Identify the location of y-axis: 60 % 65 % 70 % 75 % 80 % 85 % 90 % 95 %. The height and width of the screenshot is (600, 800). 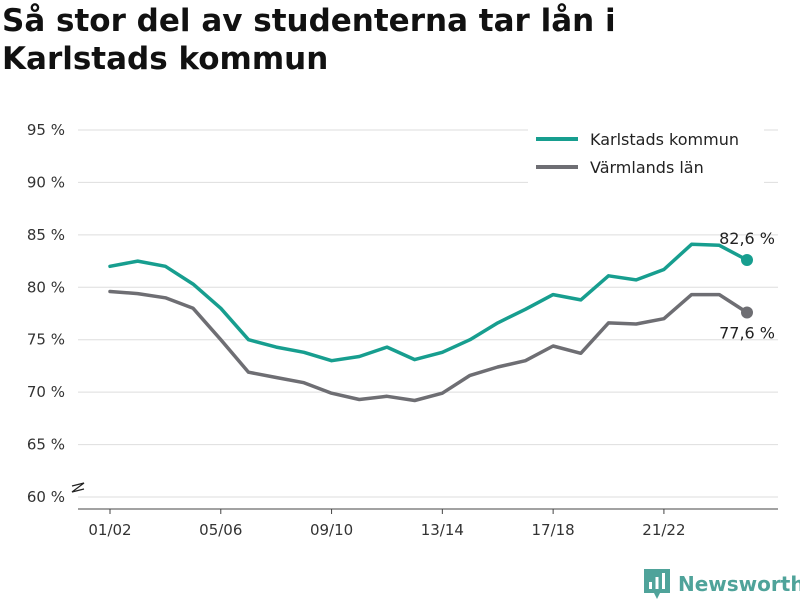
(56, 313).